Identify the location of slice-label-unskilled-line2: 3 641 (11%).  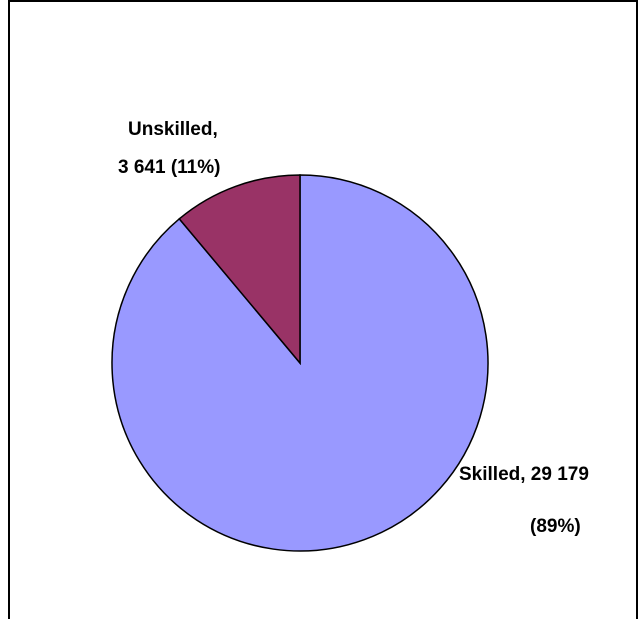
(169, 167).